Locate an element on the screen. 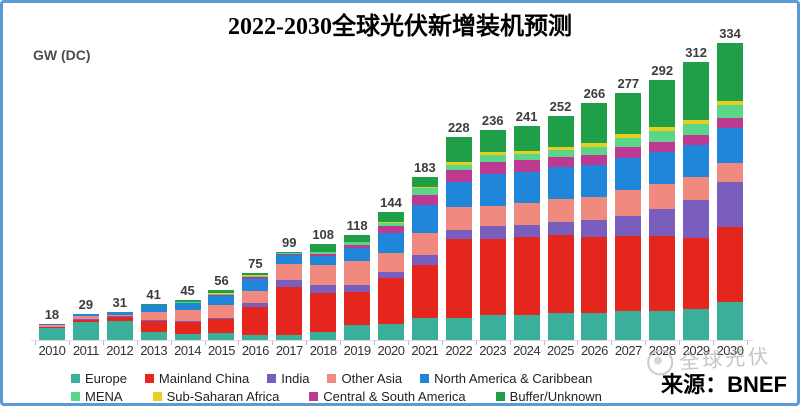 This screenshot has width=800, height=406. bar-column-2030: 334 is located at coordinates (730, 171).